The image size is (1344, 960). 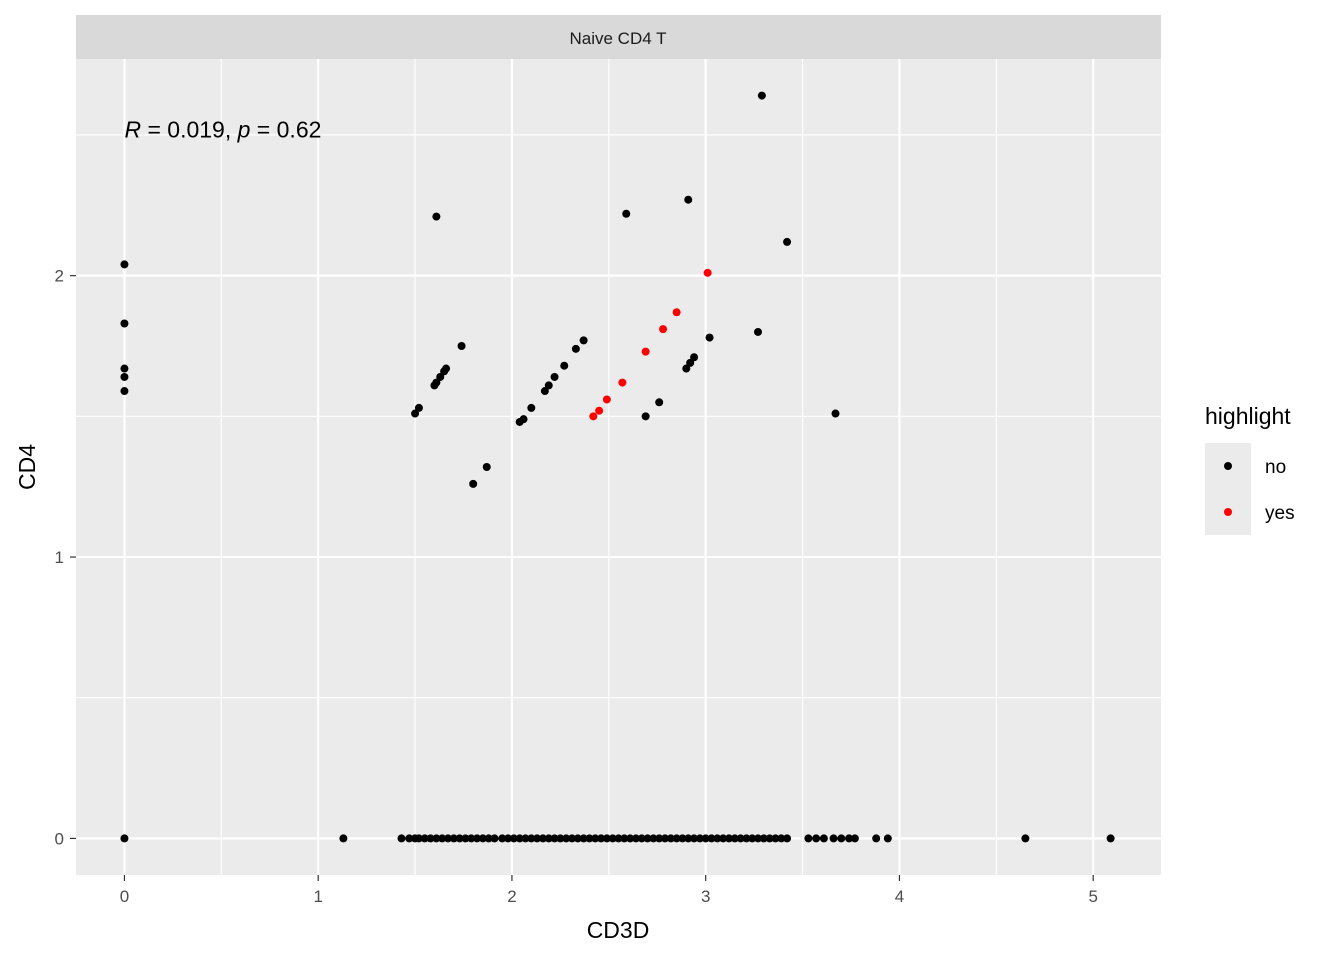 I want to click on y-axis-title: CD4, so click(x=27, y=467).